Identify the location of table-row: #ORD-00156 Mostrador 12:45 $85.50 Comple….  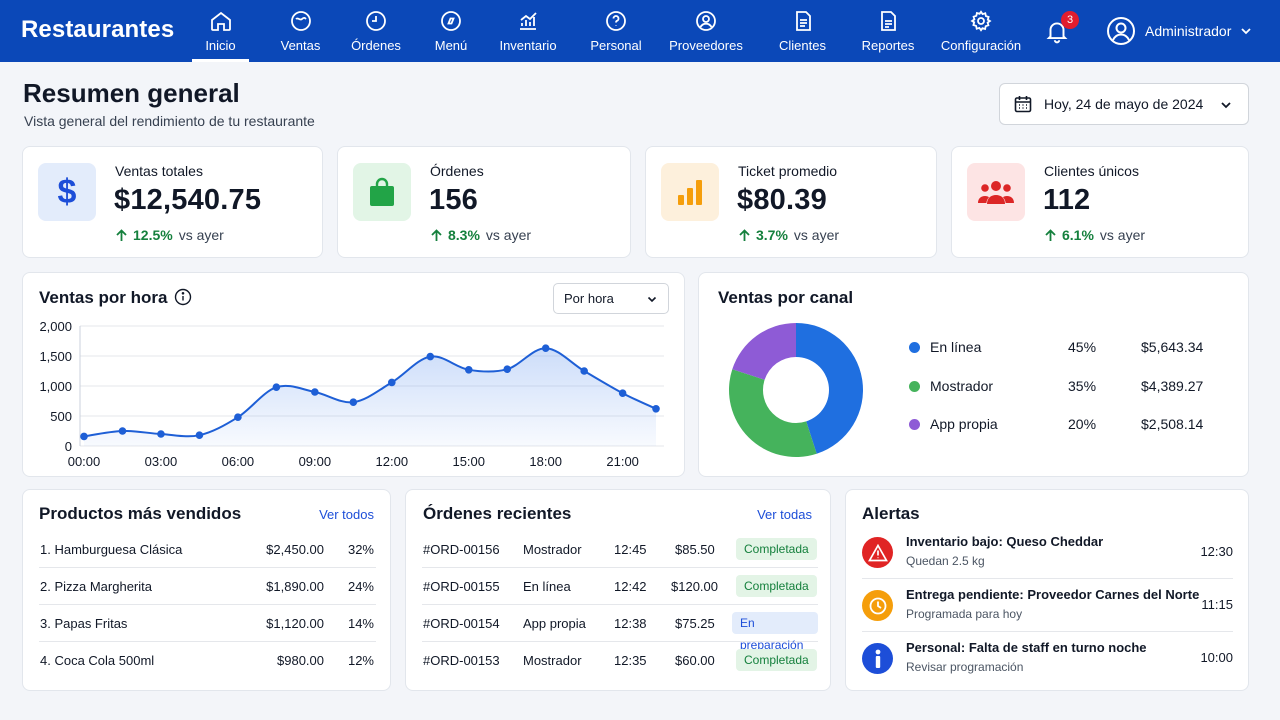
(620, 549).